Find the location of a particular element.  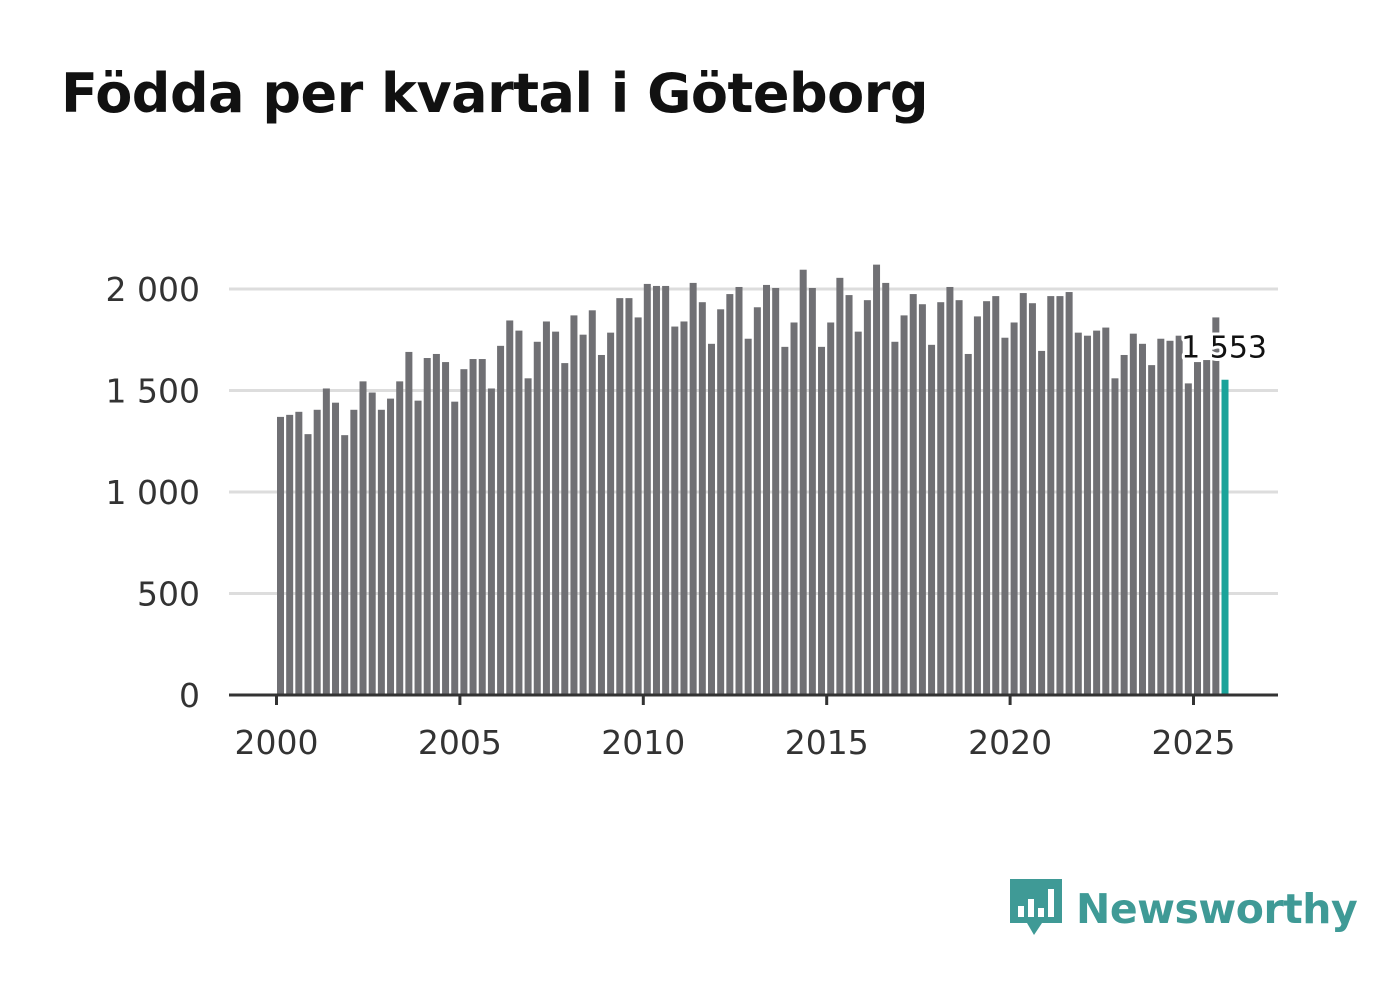

x-tick-label: 2025 is located at coordinates (1194, 742).